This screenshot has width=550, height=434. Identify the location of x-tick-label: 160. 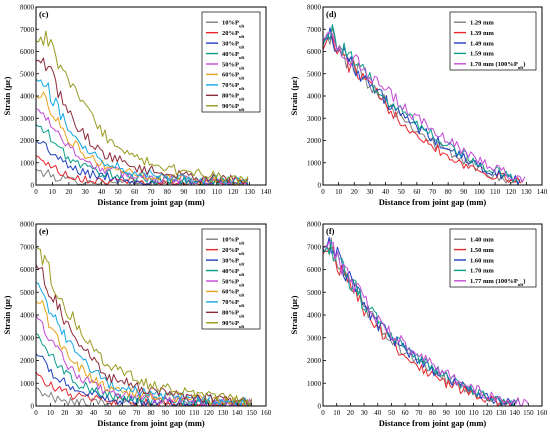
(542, 413).